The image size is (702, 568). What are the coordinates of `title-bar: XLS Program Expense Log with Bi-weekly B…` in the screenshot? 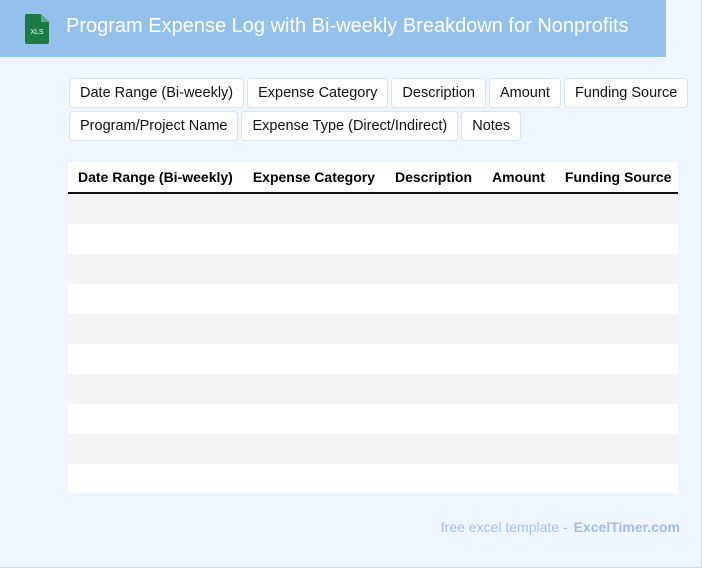 It's located at (333, 28).